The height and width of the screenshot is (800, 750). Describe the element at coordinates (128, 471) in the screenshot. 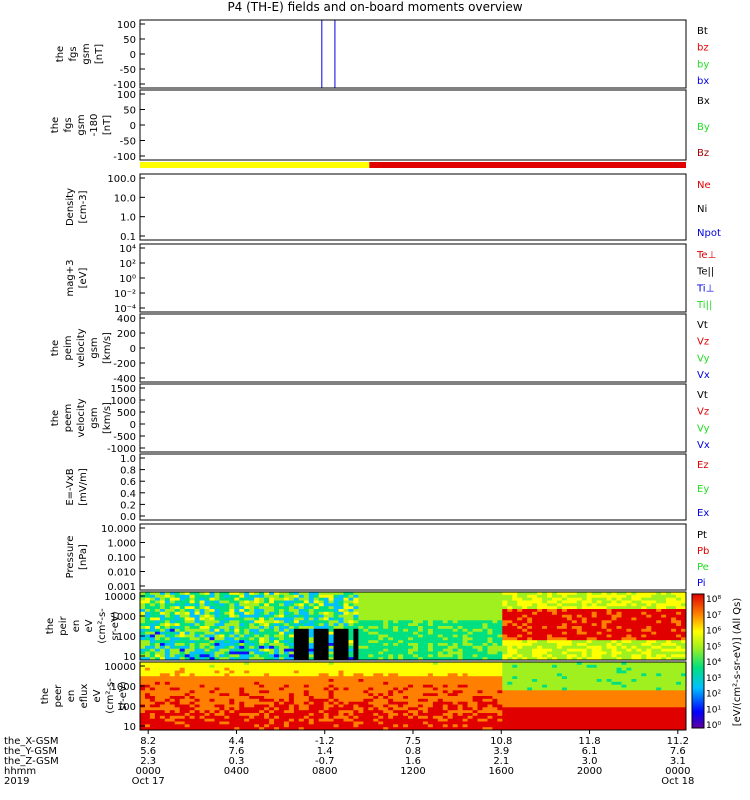

I see `ytick-label: 0.8` at that location.